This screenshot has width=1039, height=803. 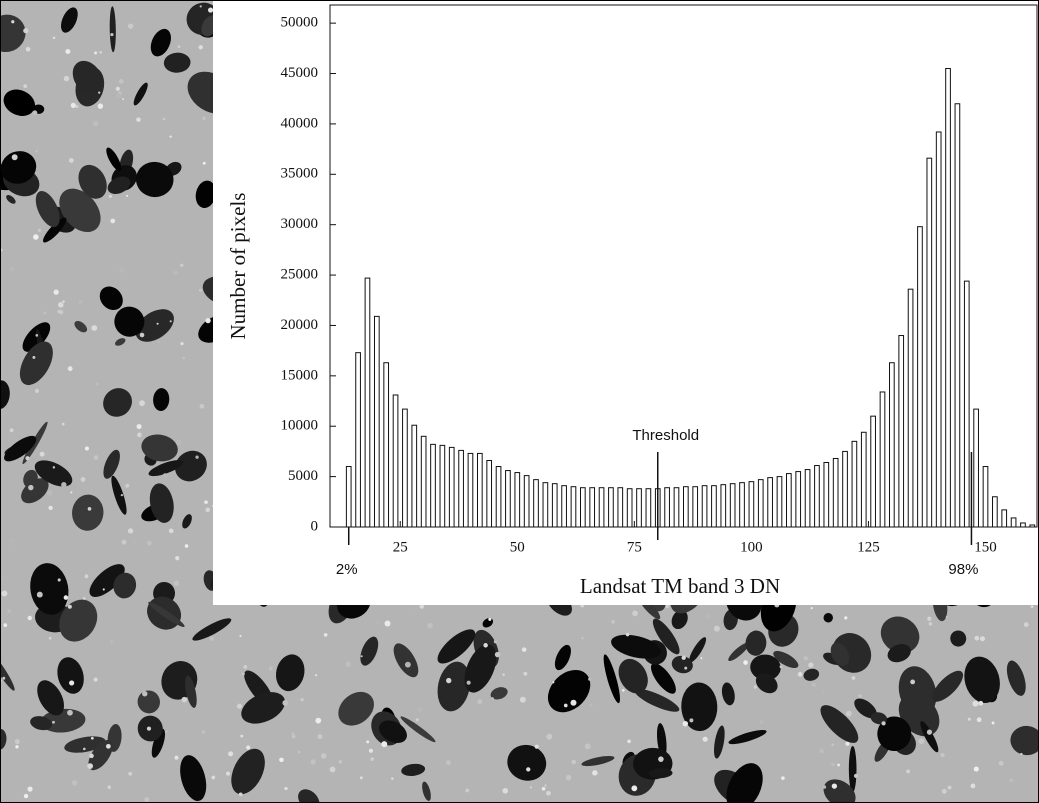 What do you see at coordinates (680, 586) in the screenshot?
I see `x-axis-title: Landsat TM band 3 DN` at bounding box center [680, 586].